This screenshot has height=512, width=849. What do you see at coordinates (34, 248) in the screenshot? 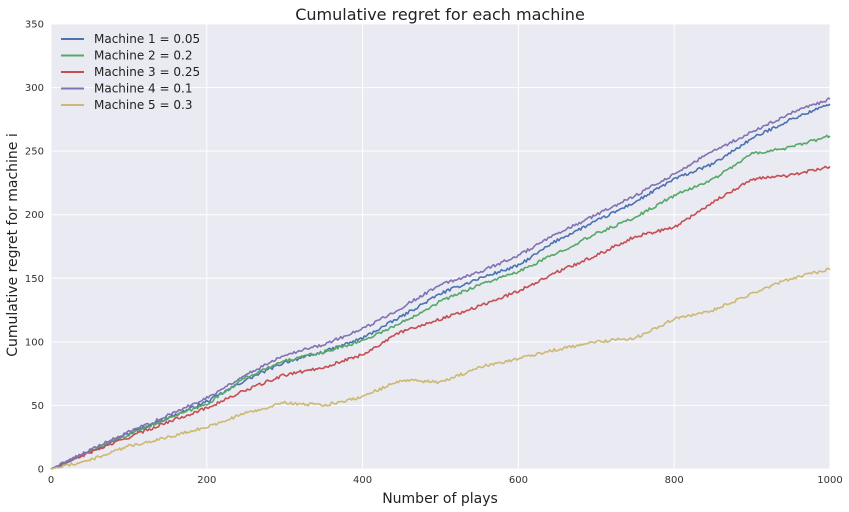
I see `y-axis-ticks: 0 50 100 150 200 250 300 350` at bounding box center [34, 248].